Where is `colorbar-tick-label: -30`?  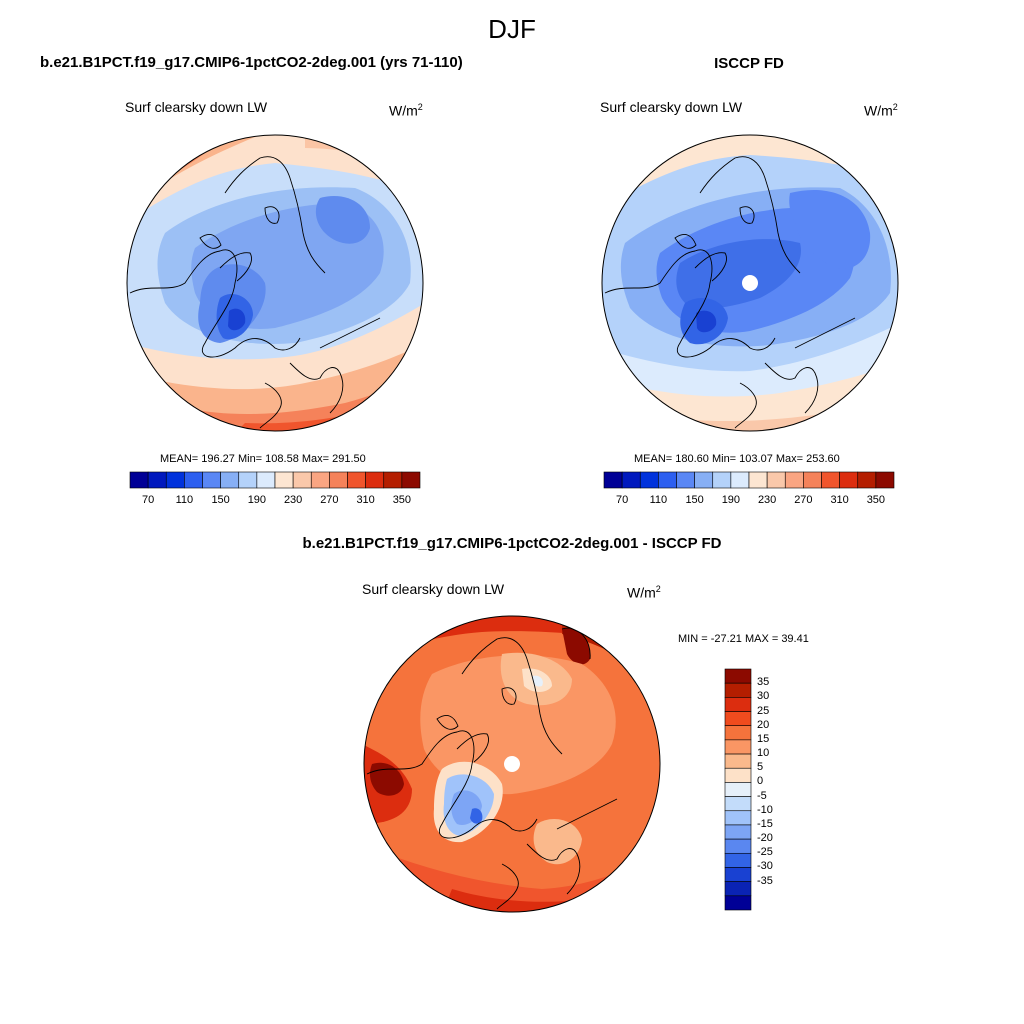
colorbar-tick-label: -30 is located at coordinates (765, 866).